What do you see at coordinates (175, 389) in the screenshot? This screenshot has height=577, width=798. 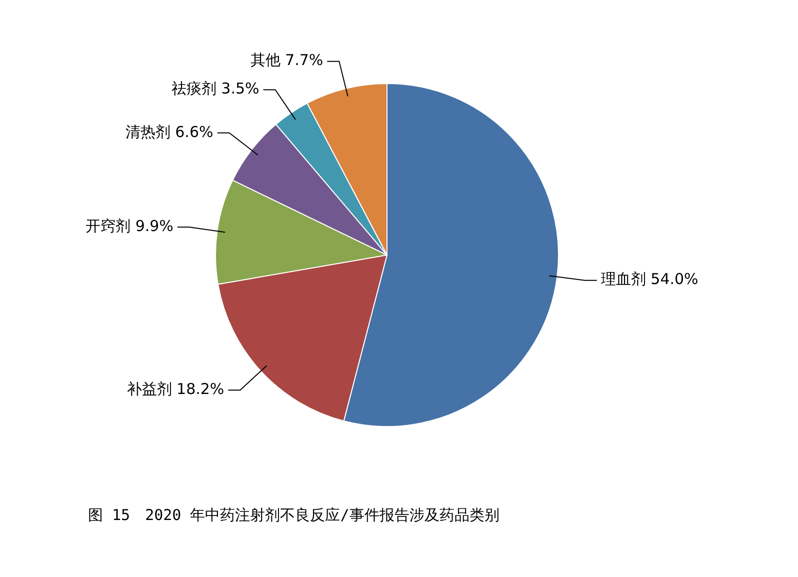 I see `slice-label: 补益剂 18.2%` at bounding box center [175, 389].